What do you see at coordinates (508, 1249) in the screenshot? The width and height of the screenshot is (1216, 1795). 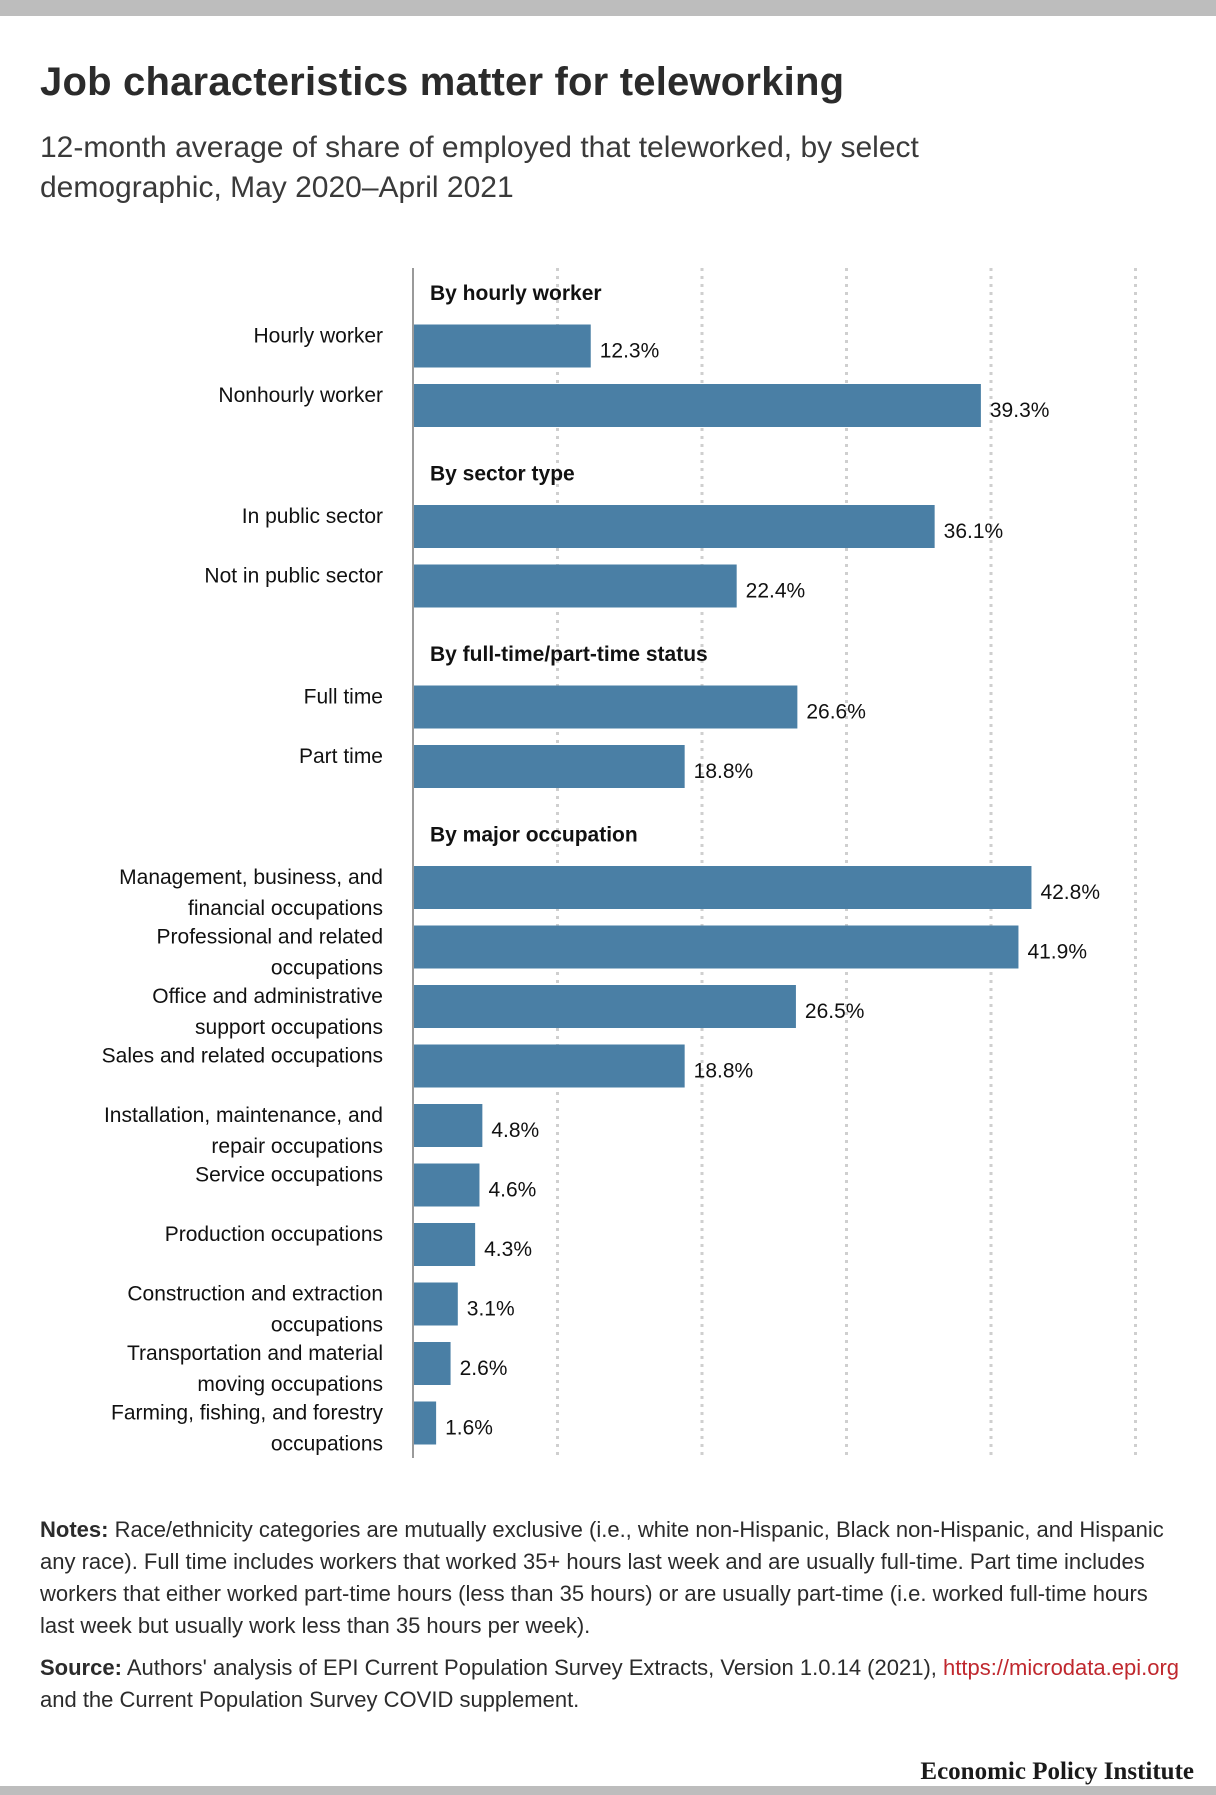 I see `bar-value-label: 4.3%` at bounding box center [508, 1249].